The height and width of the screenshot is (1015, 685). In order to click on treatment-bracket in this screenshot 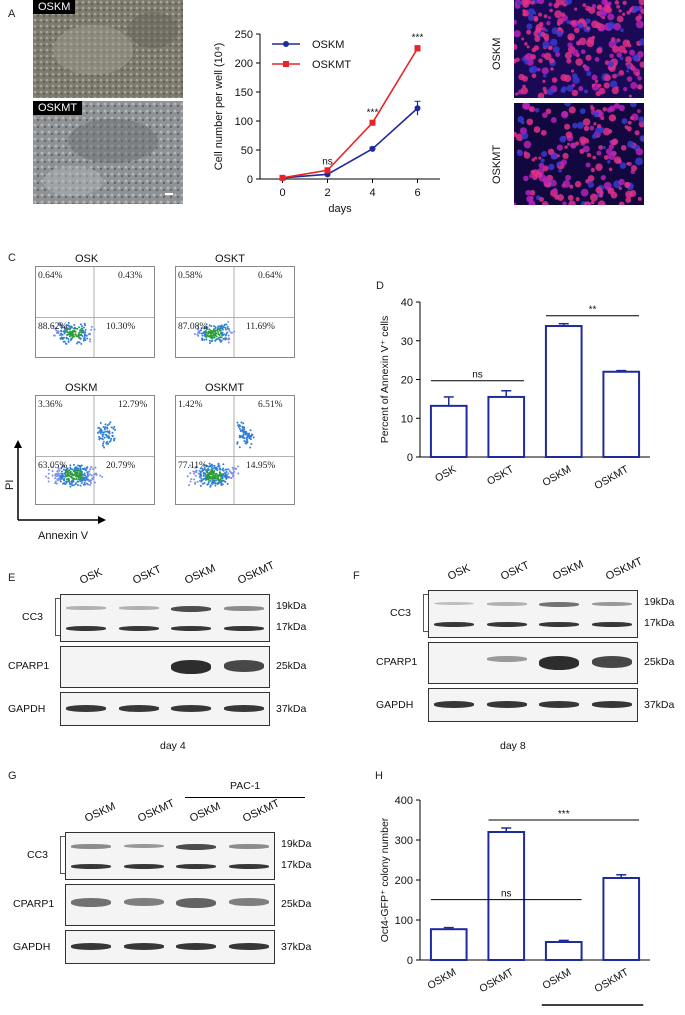, I will do `click(245, 797)`.